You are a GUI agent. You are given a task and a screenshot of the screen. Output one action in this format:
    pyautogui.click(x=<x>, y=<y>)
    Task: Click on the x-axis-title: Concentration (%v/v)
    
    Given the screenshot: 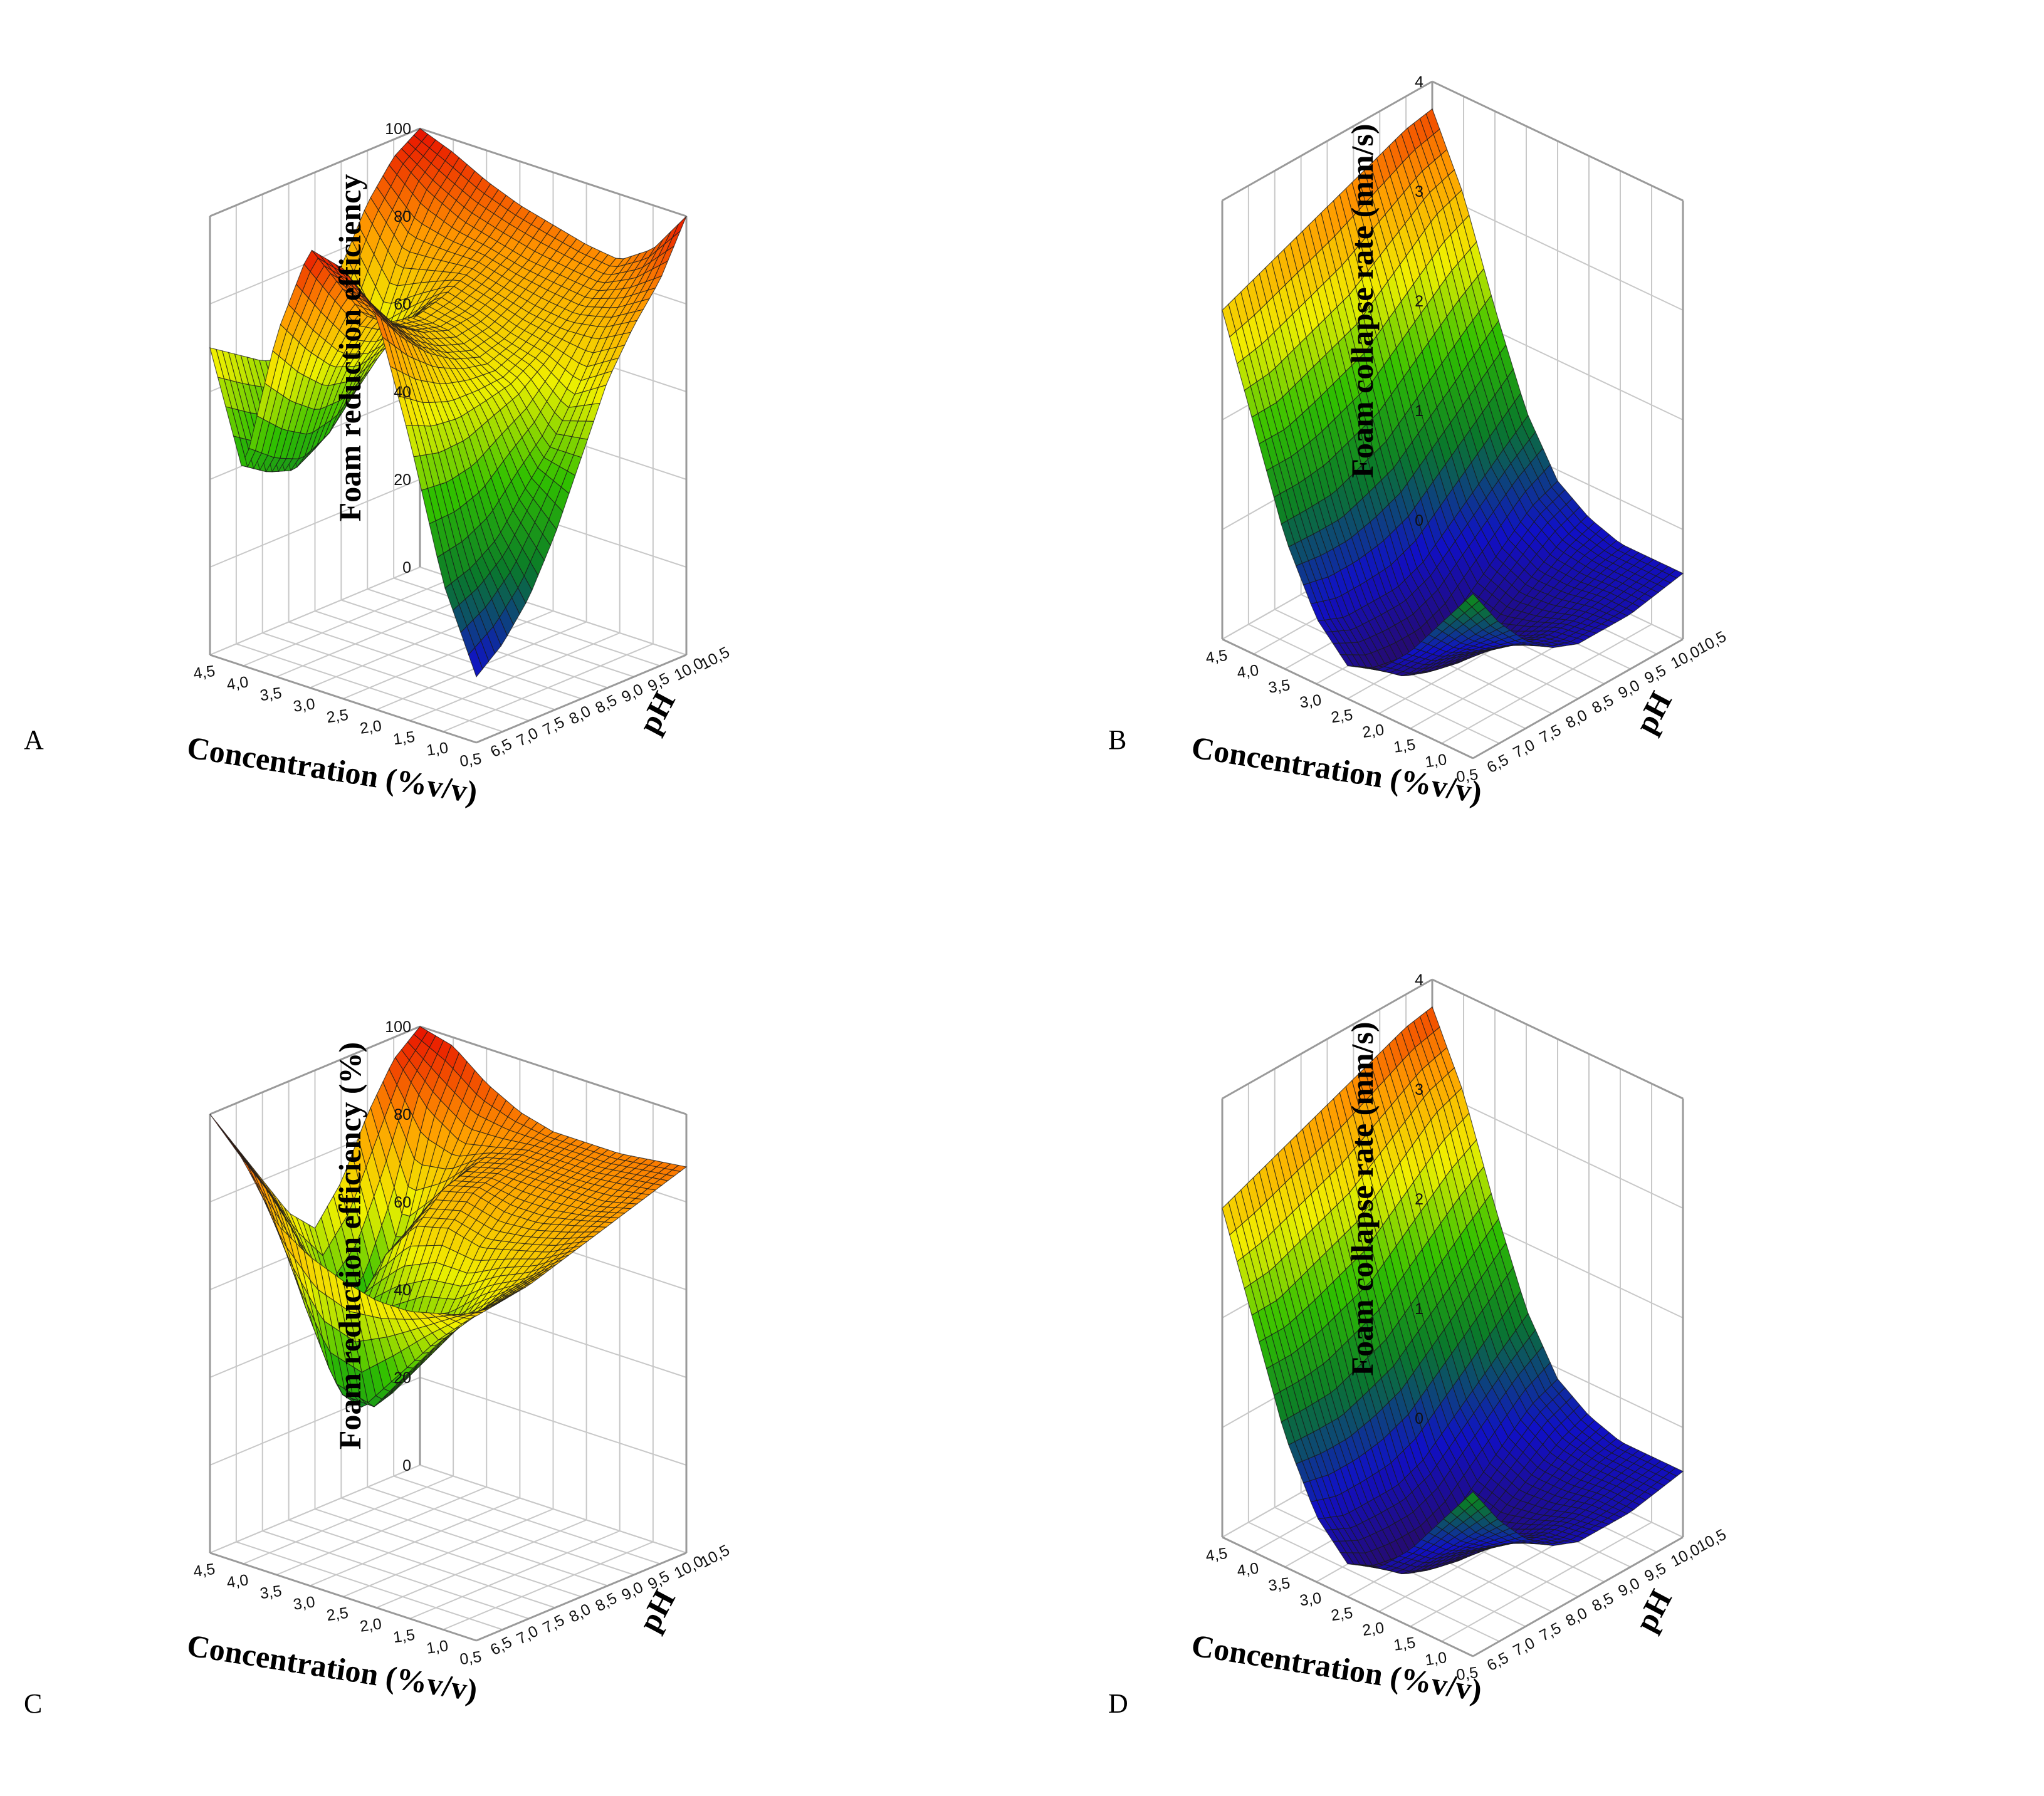 What is the action you would take?
    pyautogui.click(x=1336, y=1667)
    